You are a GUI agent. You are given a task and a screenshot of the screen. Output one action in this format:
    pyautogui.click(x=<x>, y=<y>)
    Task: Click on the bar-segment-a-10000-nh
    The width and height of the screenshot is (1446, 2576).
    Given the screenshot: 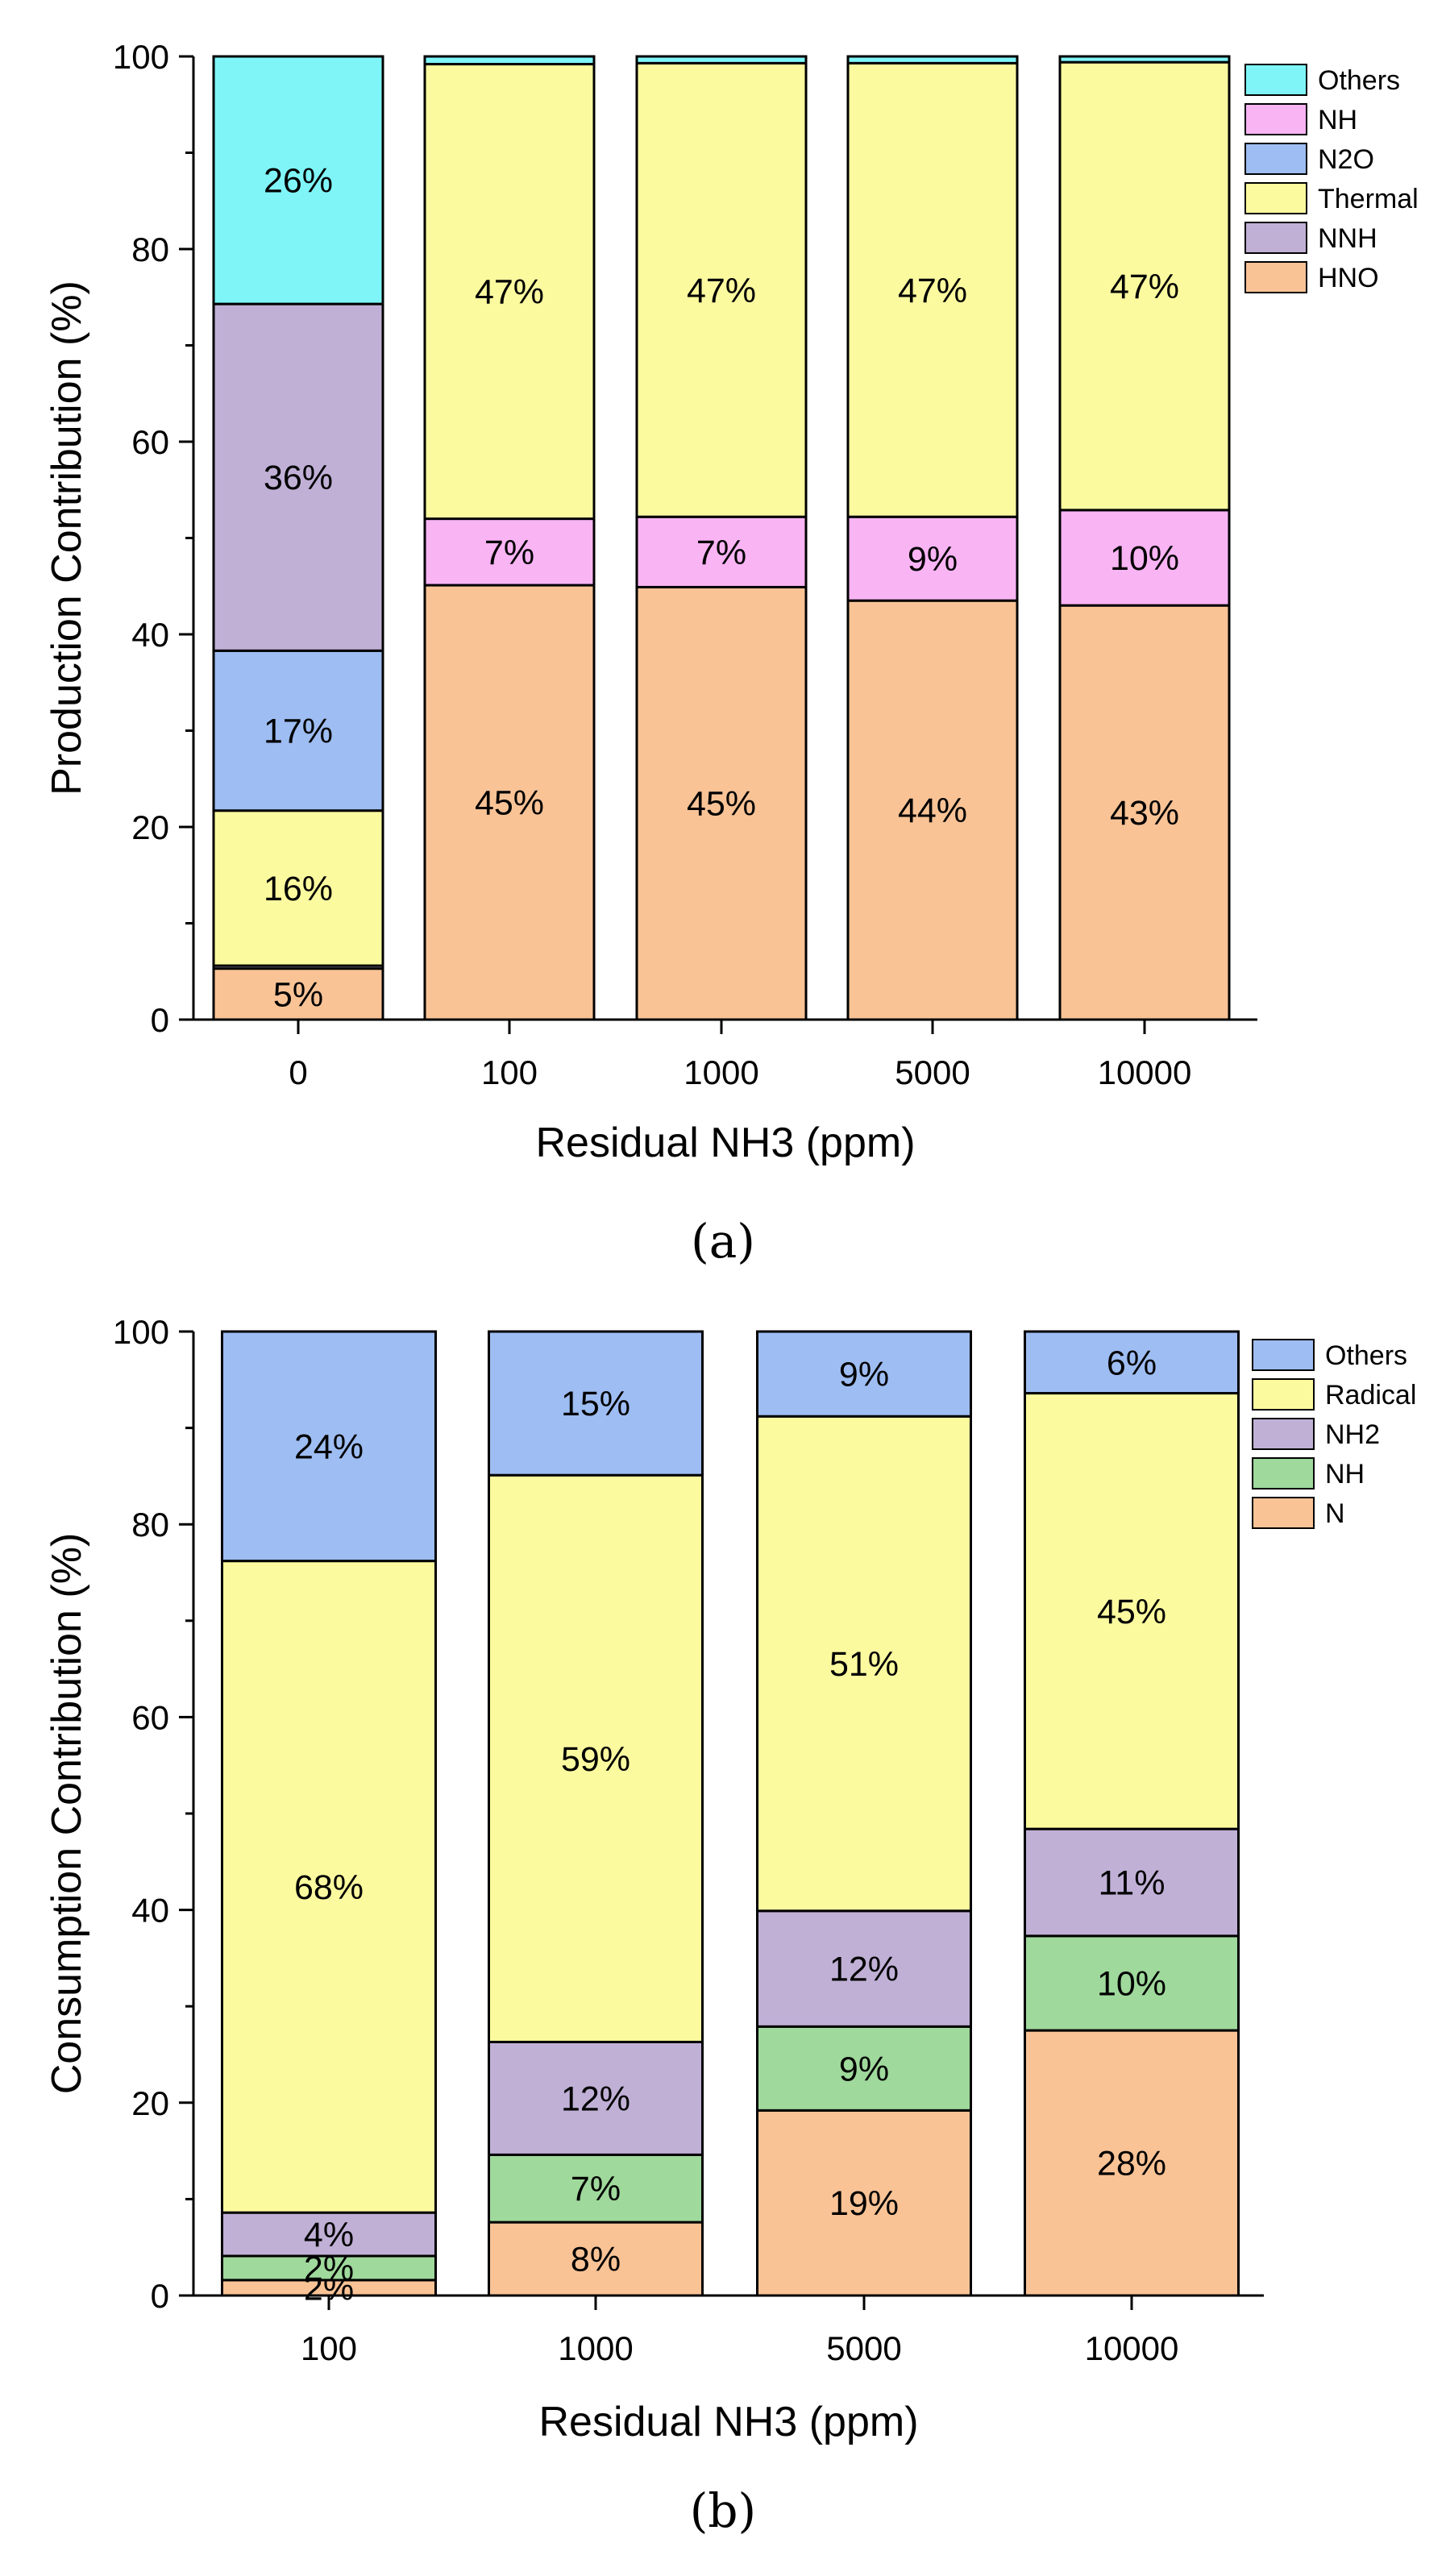 What is the action you would take?
    pyautogui.click(x=1144, y=558)
    